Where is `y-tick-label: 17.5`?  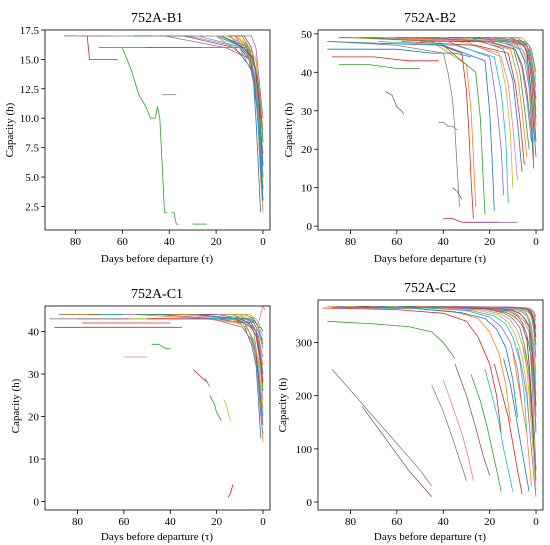 y-tick-label: 17.5 is located at coordinates (30, 31).